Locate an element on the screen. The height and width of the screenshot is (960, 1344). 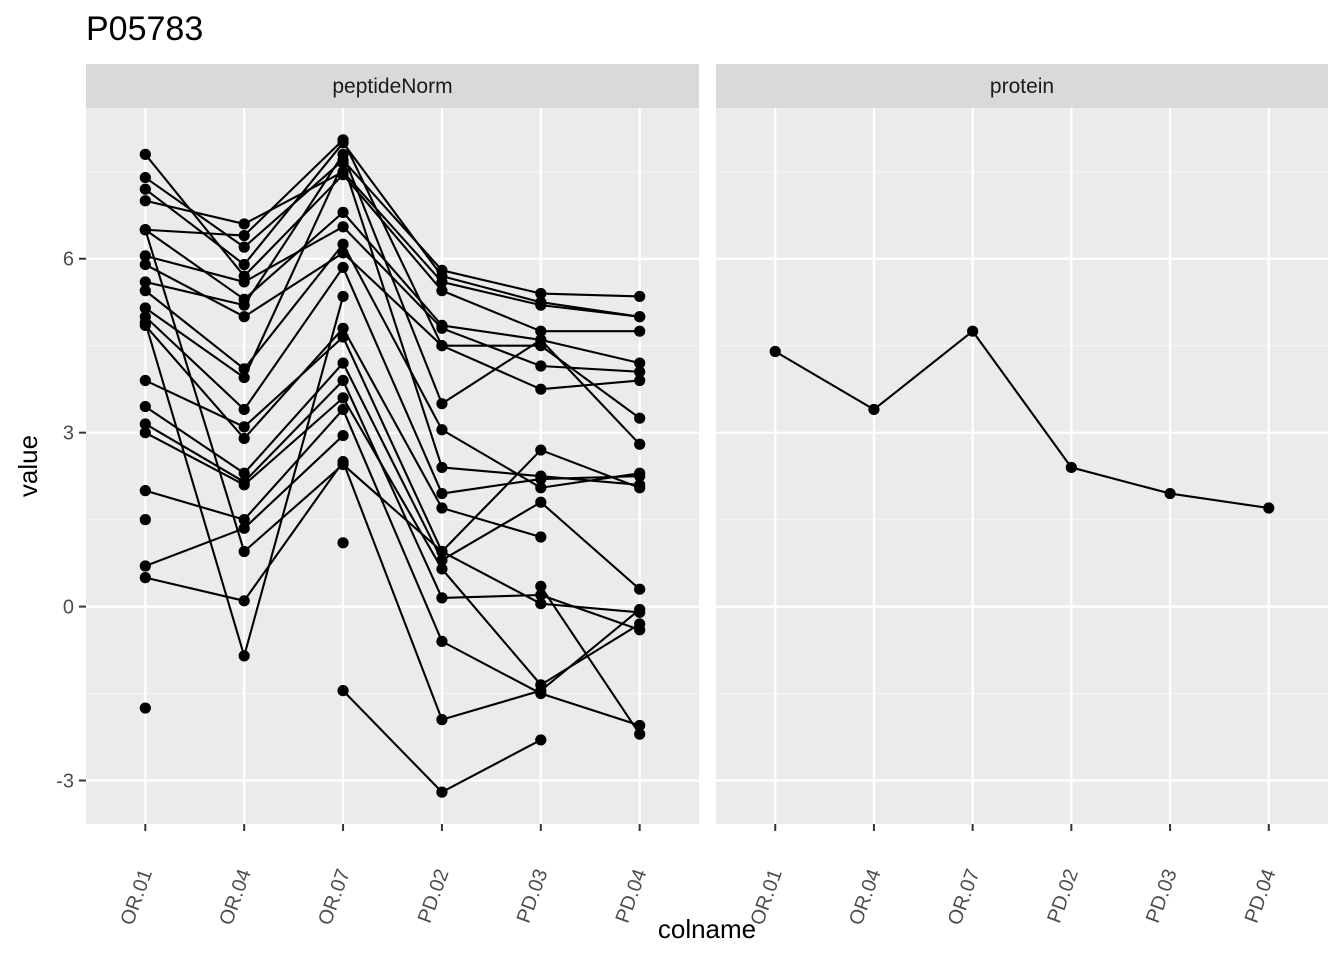
strip-protein is located at coordinates (1022, 86).